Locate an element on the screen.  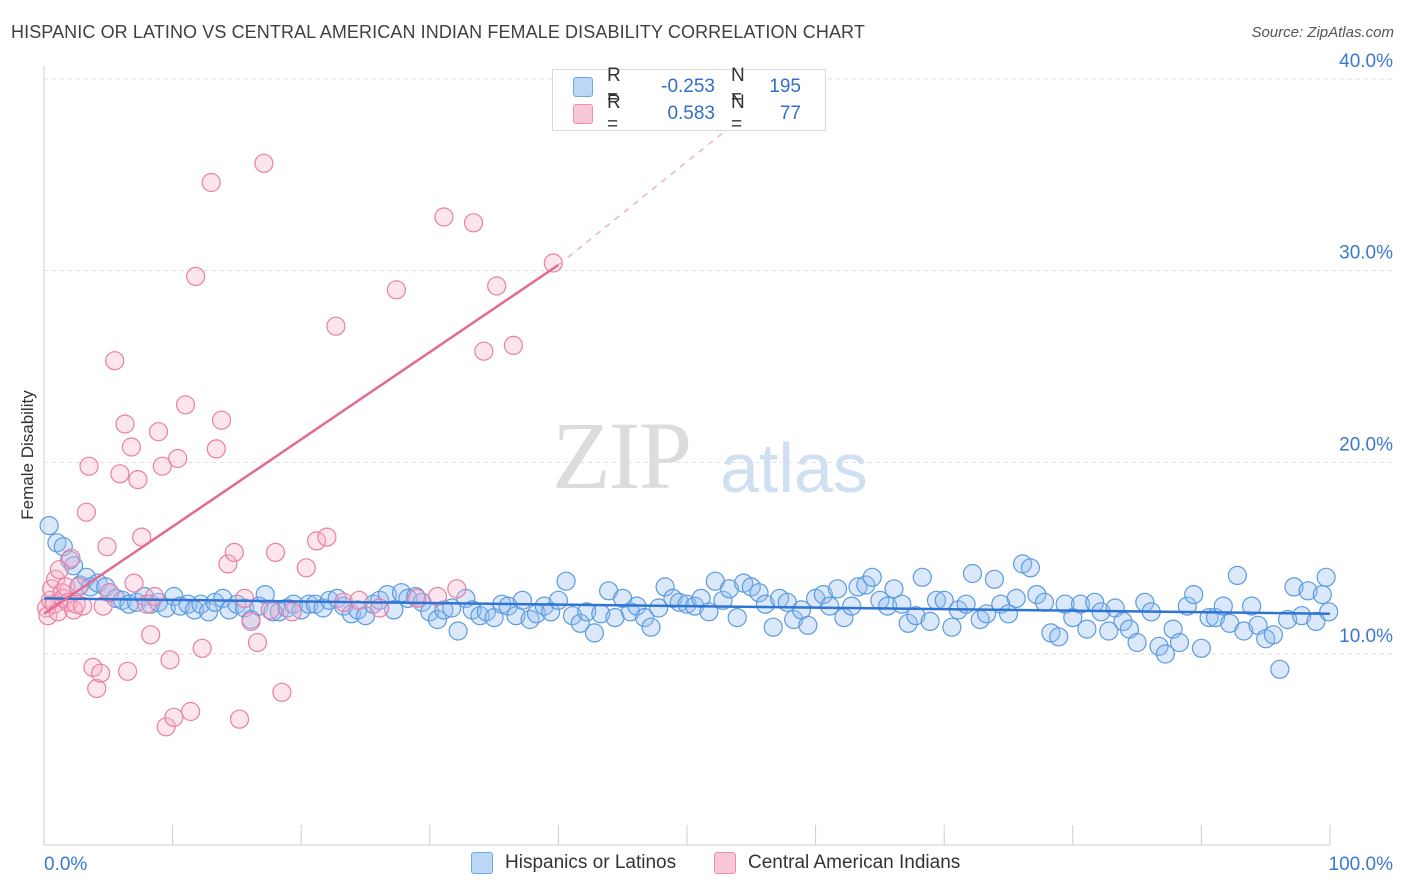
legend-swatch-central-american is located at coordinates (583, 114).